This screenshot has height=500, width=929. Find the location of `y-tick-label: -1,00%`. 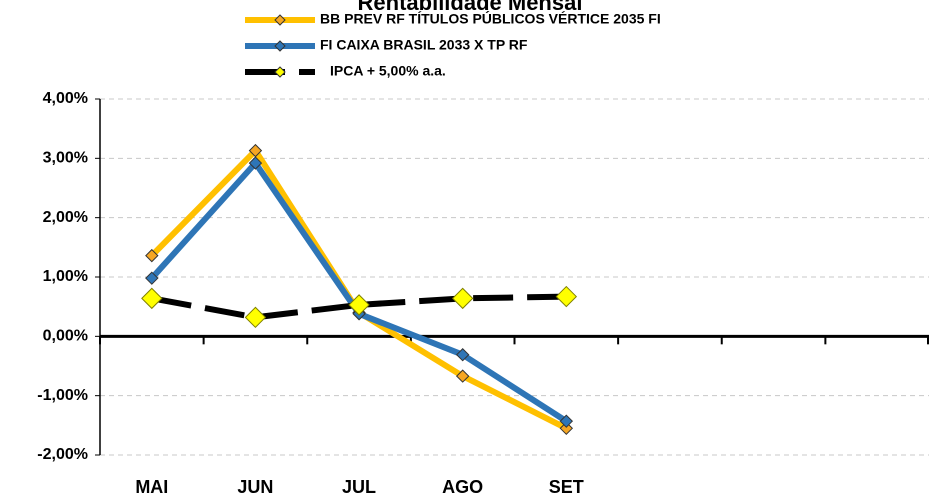

y-tick-label: -1,00% is located at coordinates (62, 395).